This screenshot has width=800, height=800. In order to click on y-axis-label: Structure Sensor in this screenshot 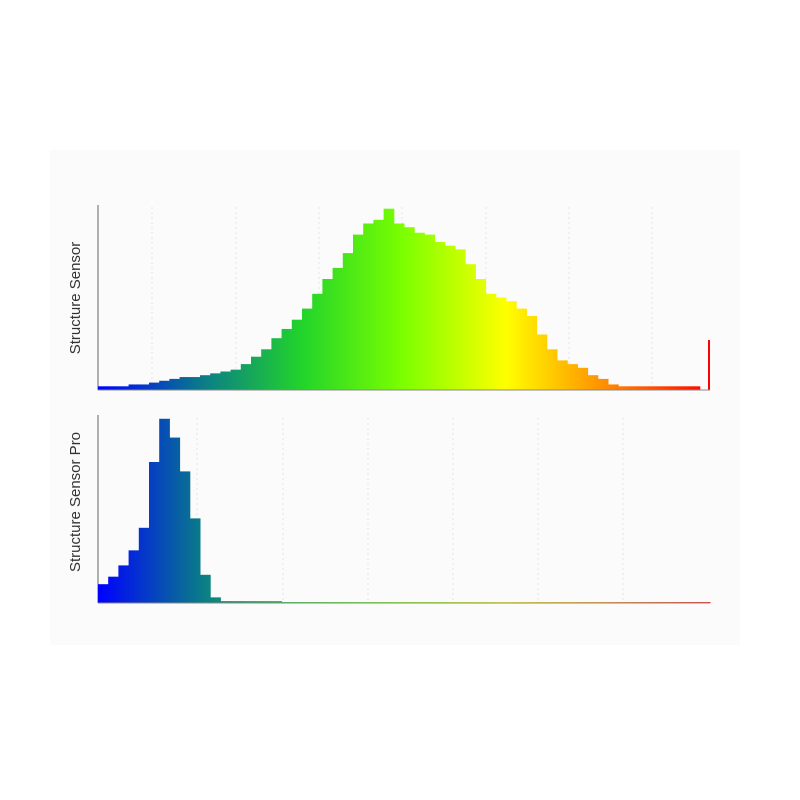, I will do `click(75, 298)`.